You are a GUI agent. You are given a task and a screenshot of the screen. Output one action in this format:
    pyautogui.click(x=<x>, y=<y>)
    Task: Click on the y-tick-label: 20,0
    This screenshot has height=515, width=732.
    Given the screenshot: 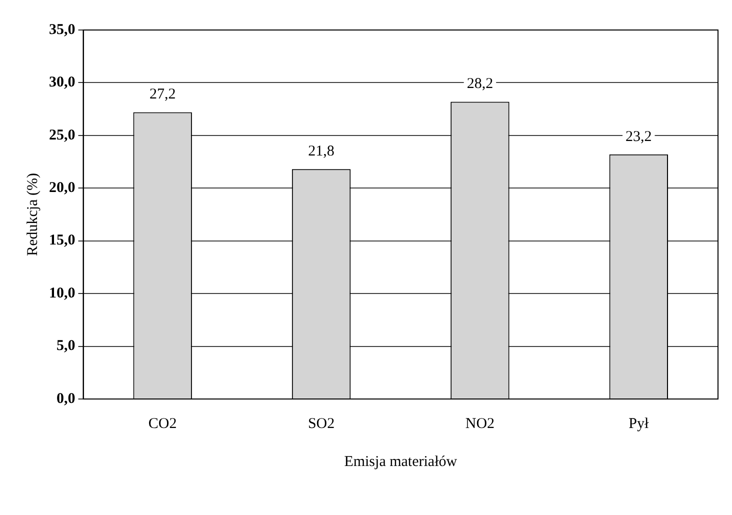 What is the action you would take?
    pyautogui.click(x=62, y=188)
    